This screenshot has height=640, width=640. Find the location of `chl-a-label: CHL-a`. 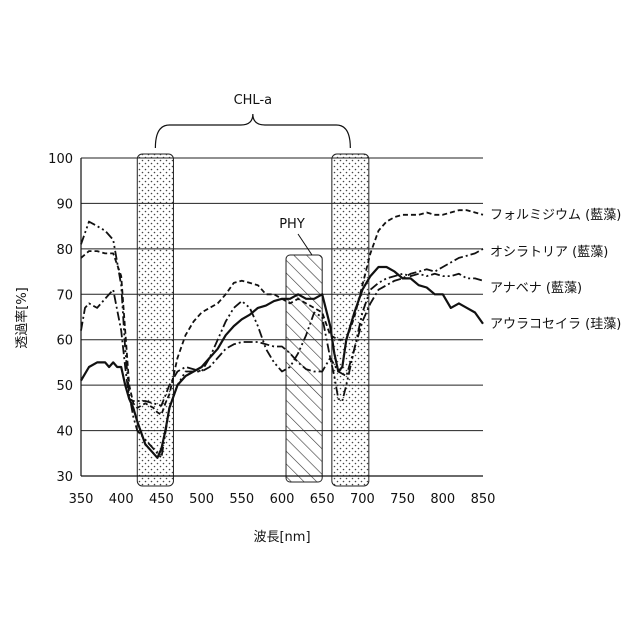

chl-a-label: CHL-a is located at coordinates (253, 100).